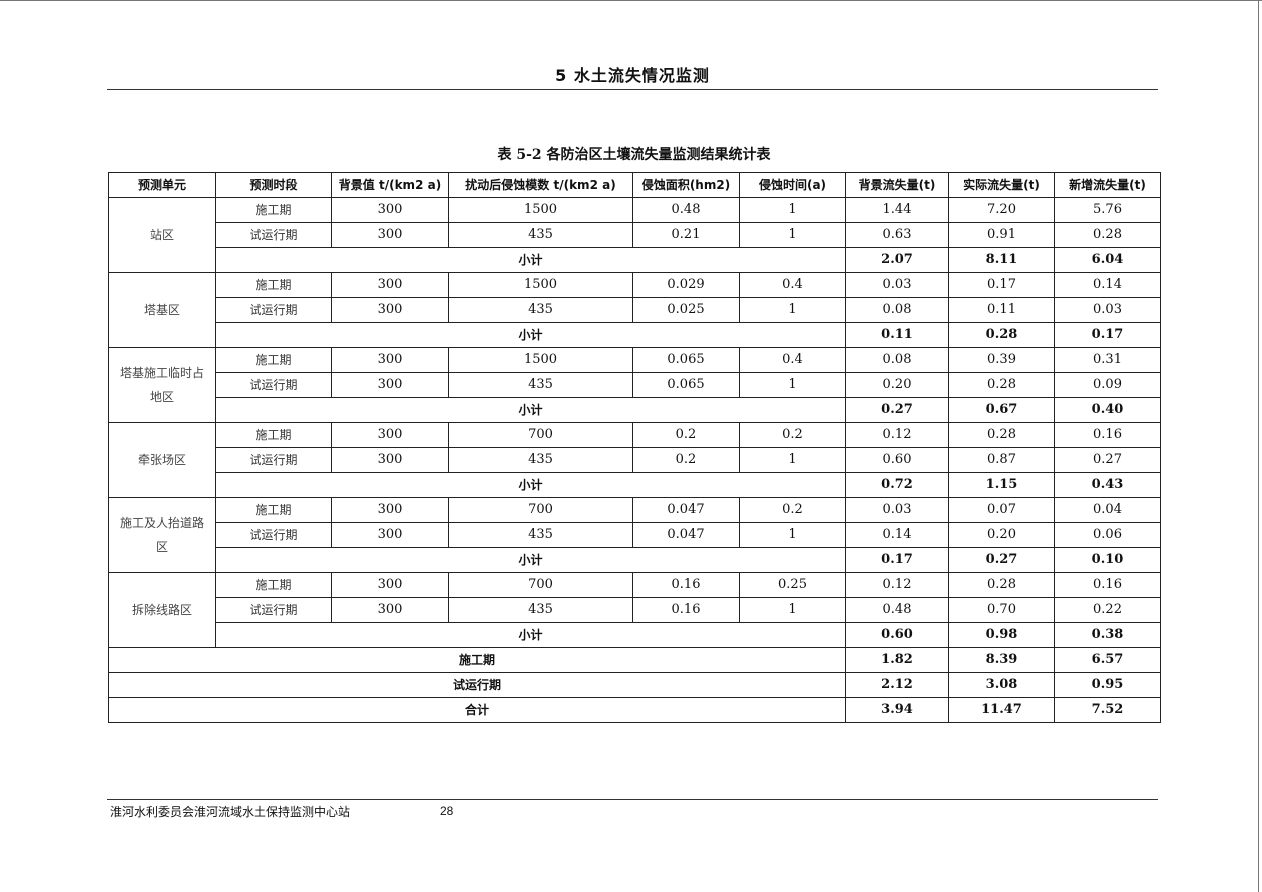 Image resolution: width=1262 pixels, height=892 pixels. I want to click on value-cell: 0.029, so click(686, 285).